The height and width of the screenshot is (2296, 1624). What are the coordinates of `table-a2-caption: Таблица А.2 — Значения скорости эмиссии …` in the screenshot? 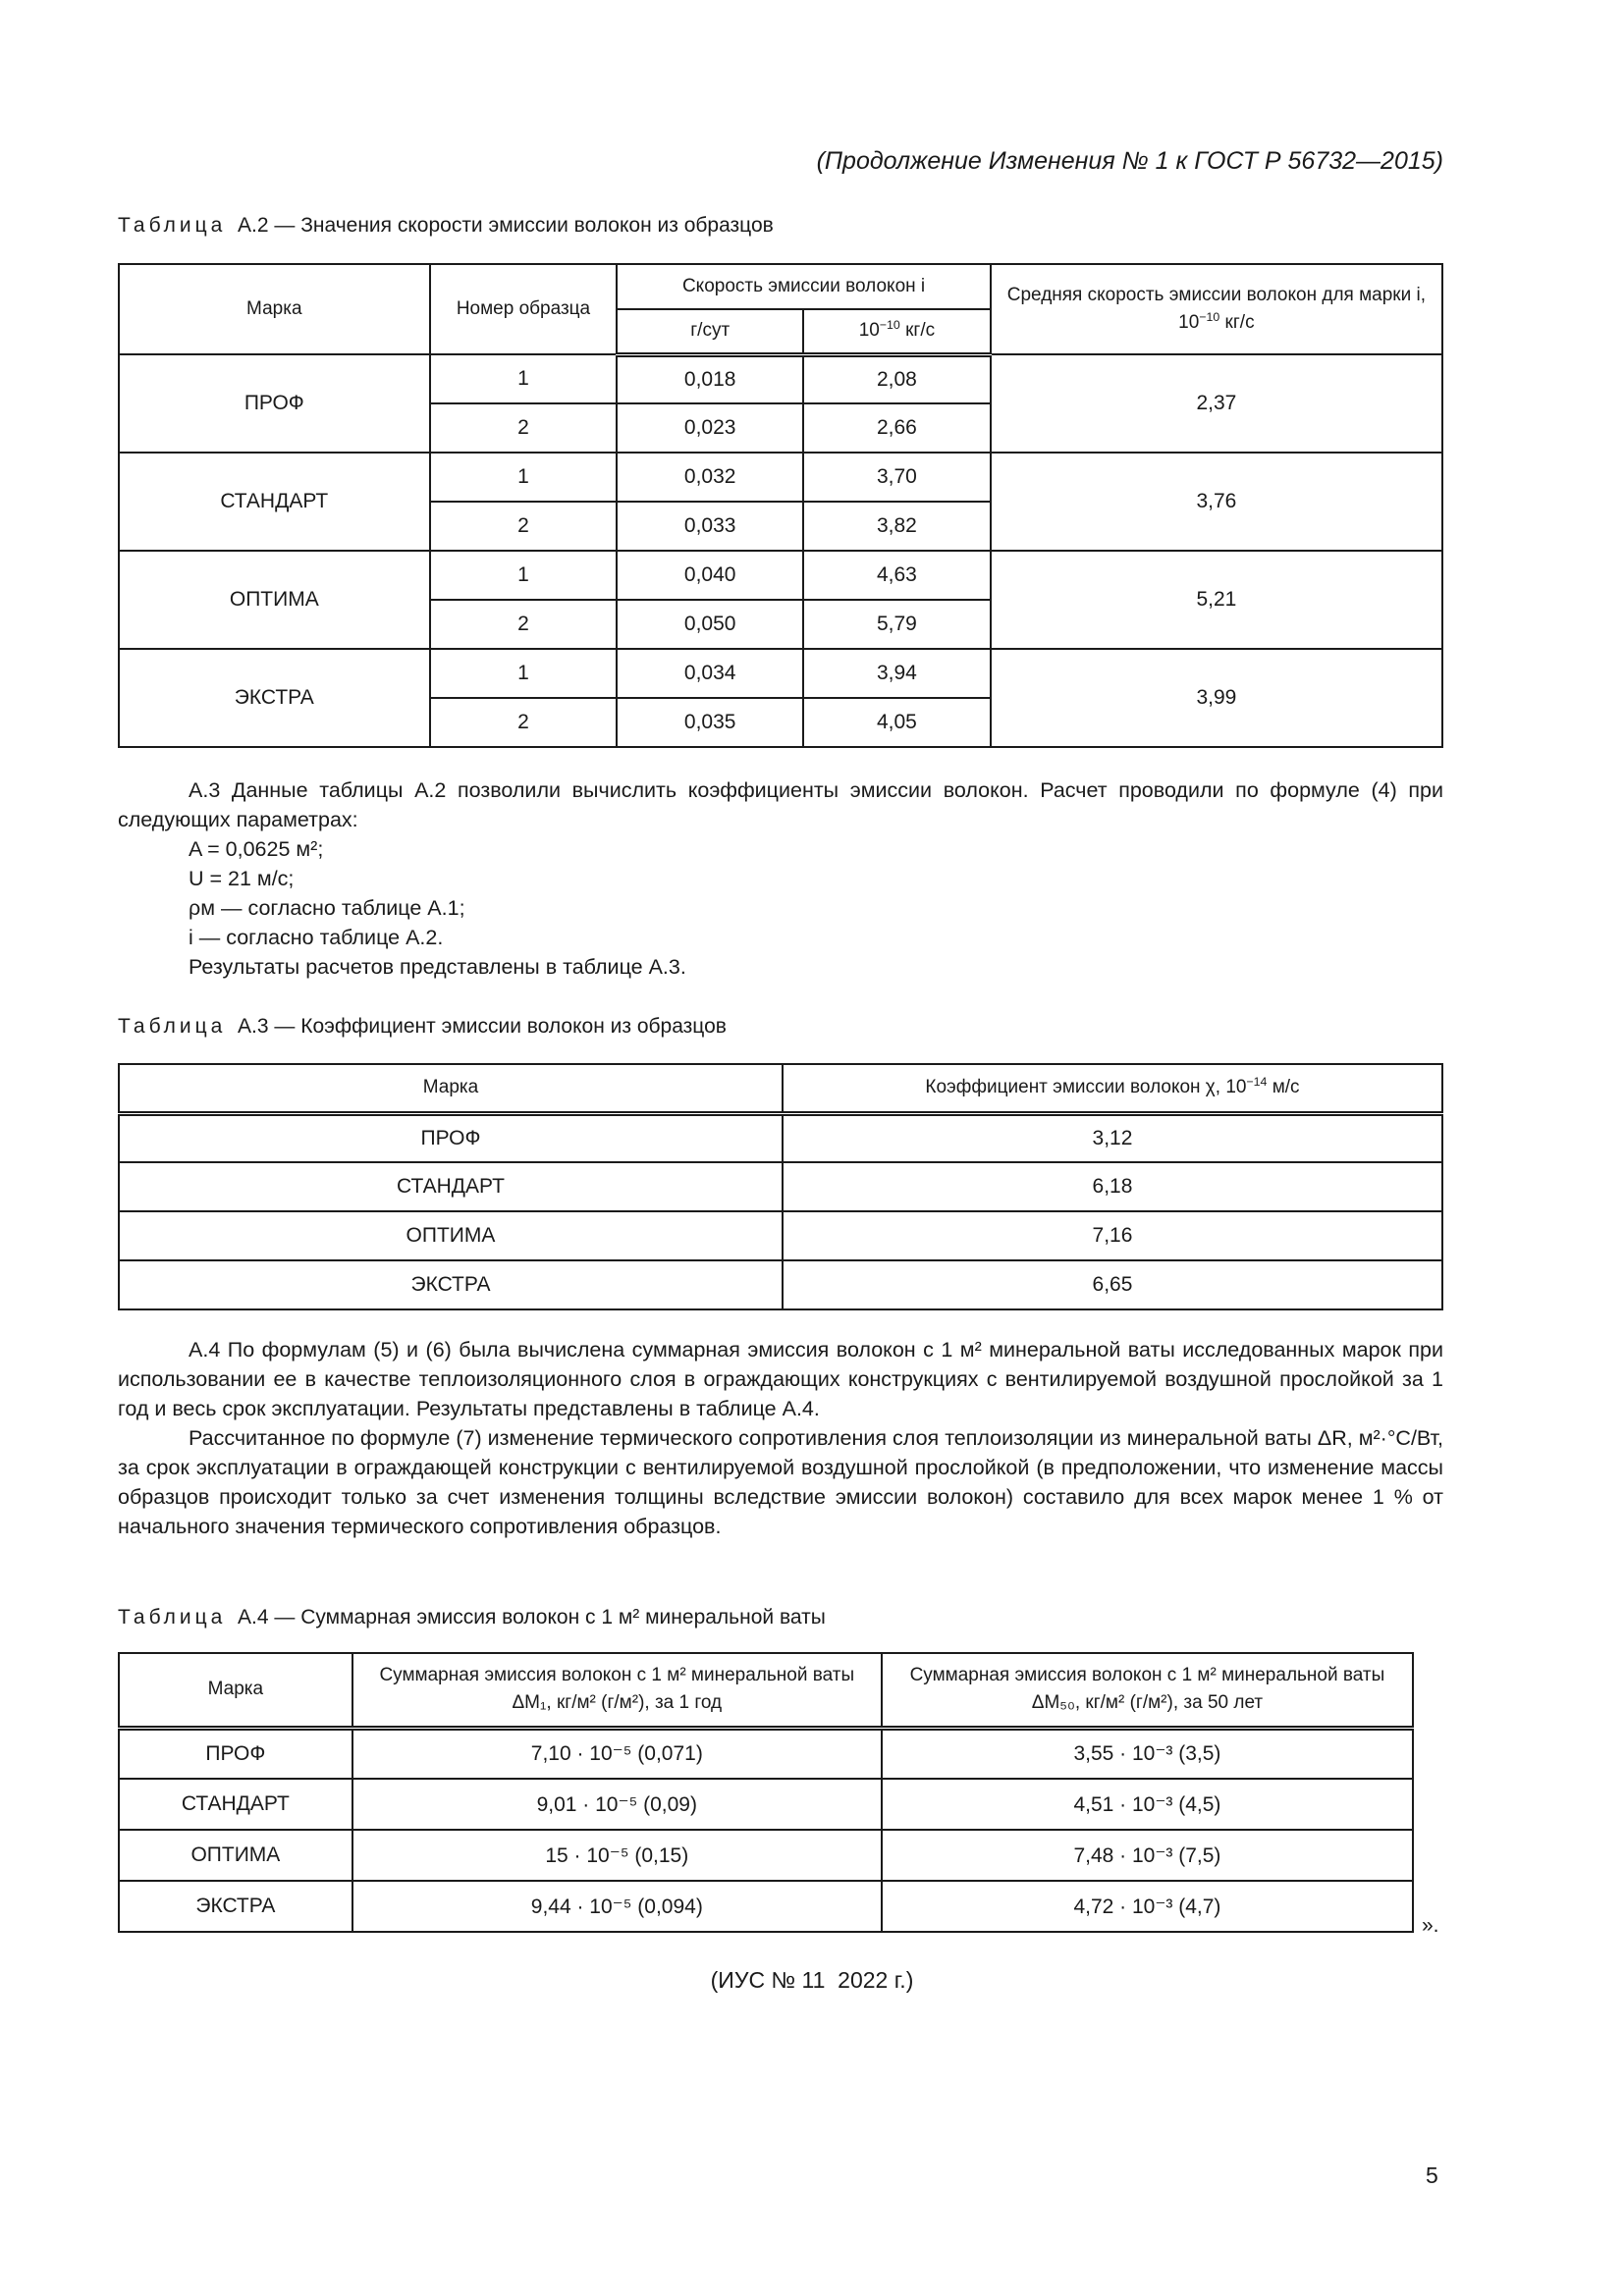 It's located at (446, 226).